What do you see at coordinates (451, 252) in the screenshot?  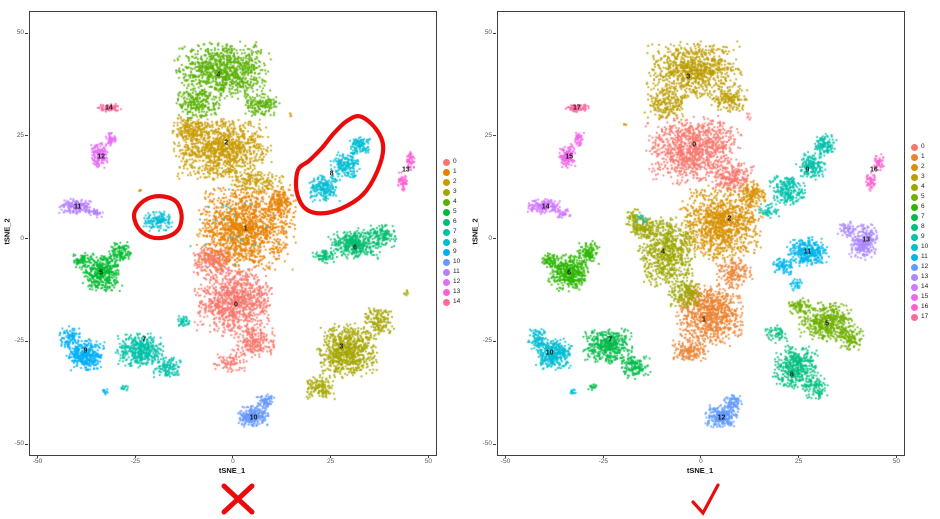 I see `legend-item-9: 9` at bounding box center [451, 252].